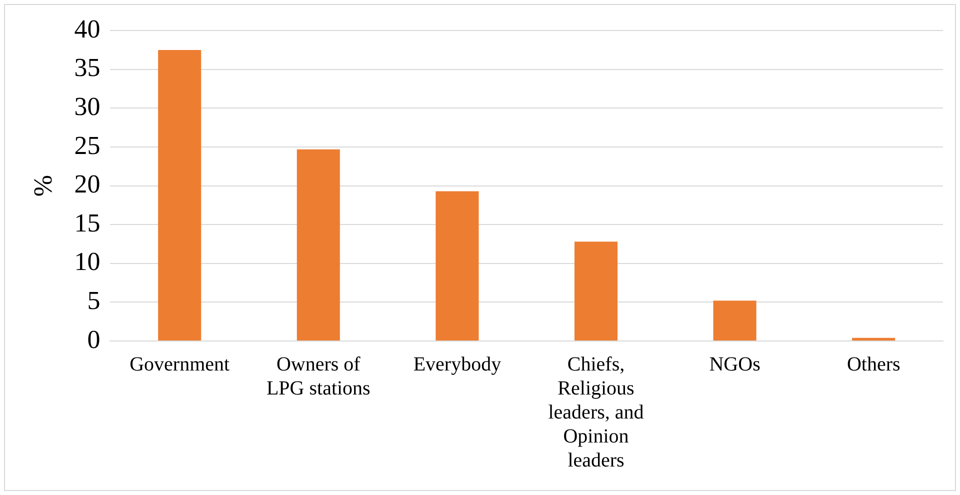 This screenshot has height=495, width=960. I want to click on x-tick-label: Owners of LPG stations, so click(318, 376).